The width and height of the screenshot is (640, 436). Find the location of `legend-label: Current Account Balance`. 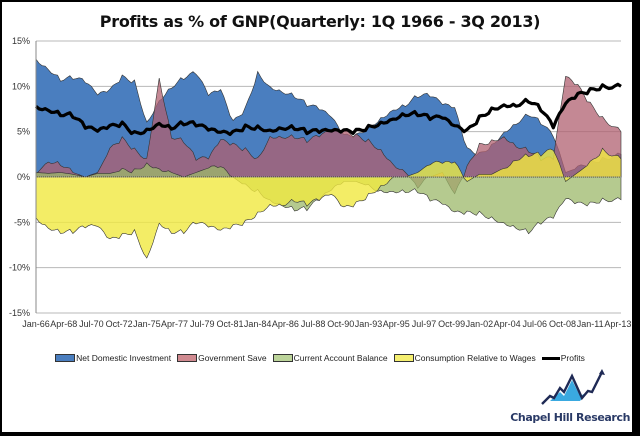

legend-label: Current Account Balance is located at coordinates (340, 358).